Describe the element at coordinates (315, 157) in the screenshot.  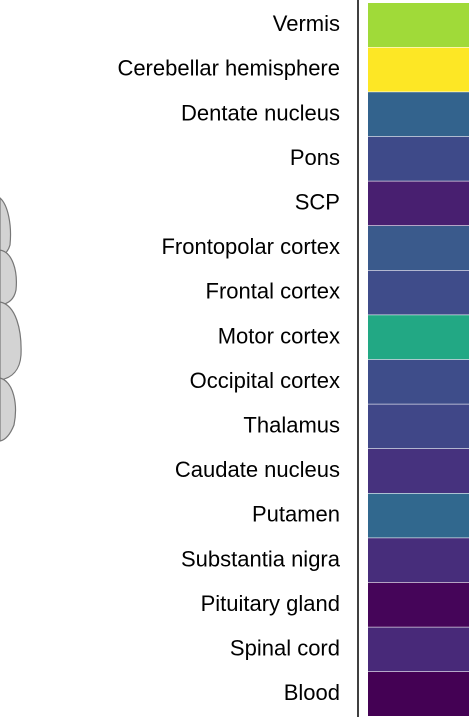
I see `row-label: Pons` at that location.